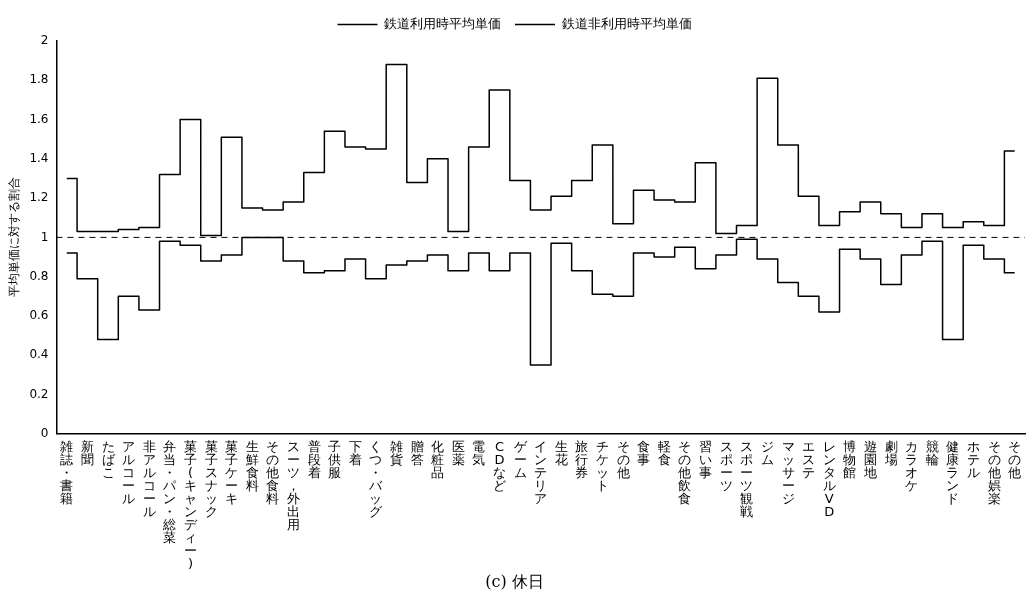 This screenshot has width=1029, height=594. Describe the element at coordinates (39, 197) in the screenshot. I see `y-tick-label: 1.2` at that location.